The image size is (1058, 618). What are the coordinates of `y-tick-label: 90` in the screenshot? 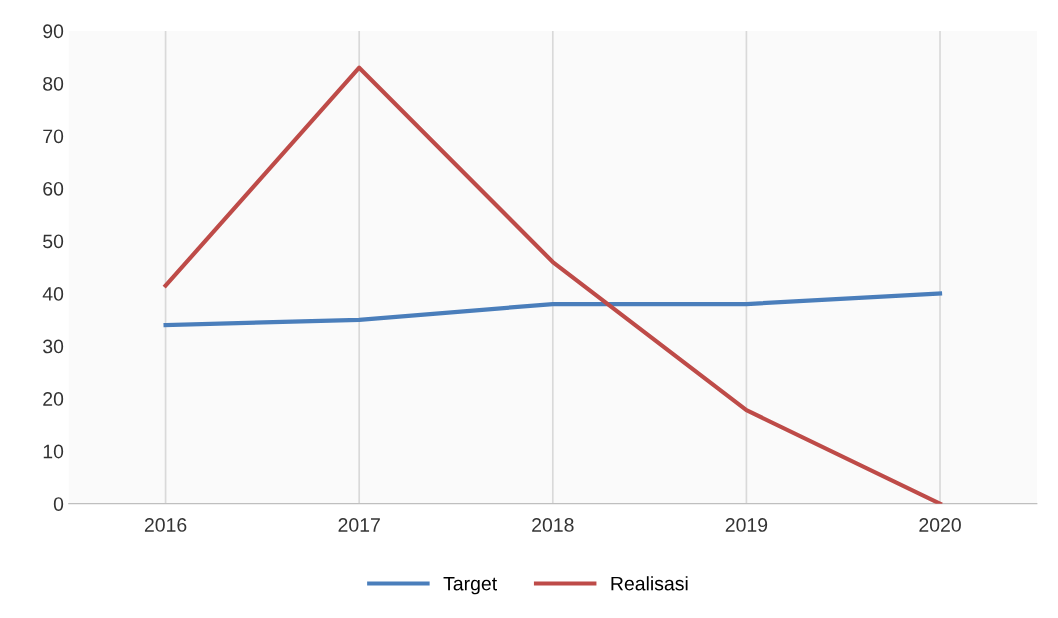 It's located at (53, 31).